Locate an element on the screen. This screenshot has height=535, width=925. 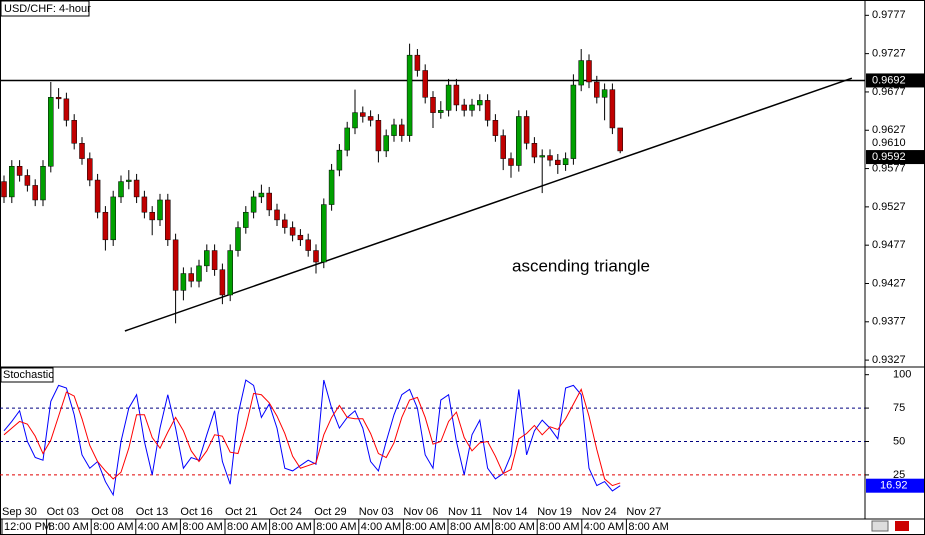
y-tick-label: 0.9377 is located at coordinates (889, 322).